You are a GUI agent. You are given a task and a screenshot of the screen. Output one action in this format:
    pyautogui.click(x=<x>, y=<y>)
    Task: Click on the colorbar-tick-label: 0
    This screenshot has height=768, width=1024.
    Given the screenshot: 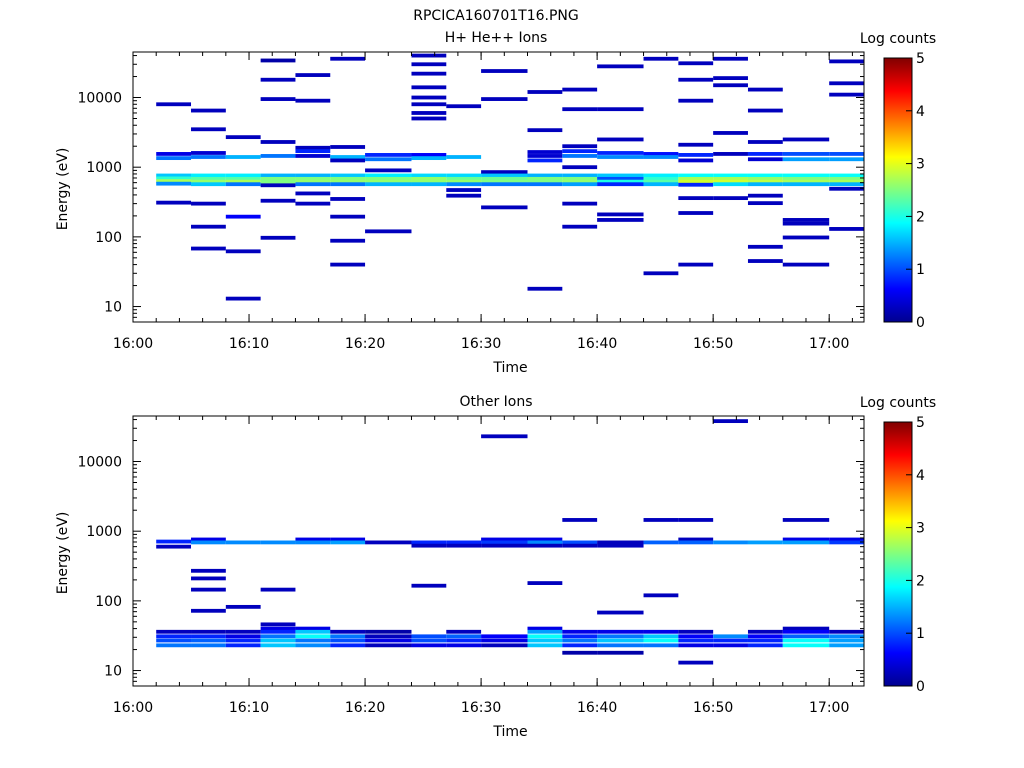 What is the action you would take?
    pyautogui.click(x=920, y=323)
    